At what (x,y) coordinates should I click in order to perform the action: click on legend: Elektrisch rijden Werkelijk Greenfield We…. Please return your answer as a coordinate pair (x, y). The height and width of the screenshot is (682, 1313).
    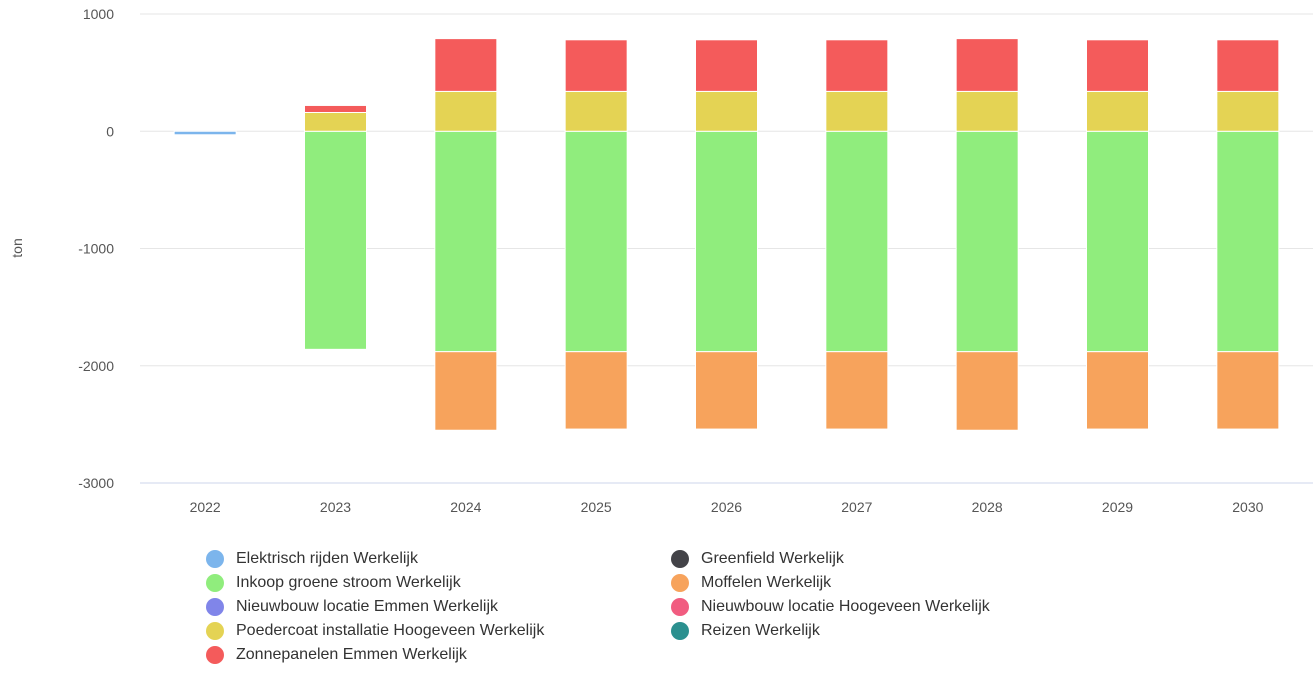
    Looking at the image, I should click on (706, 607).